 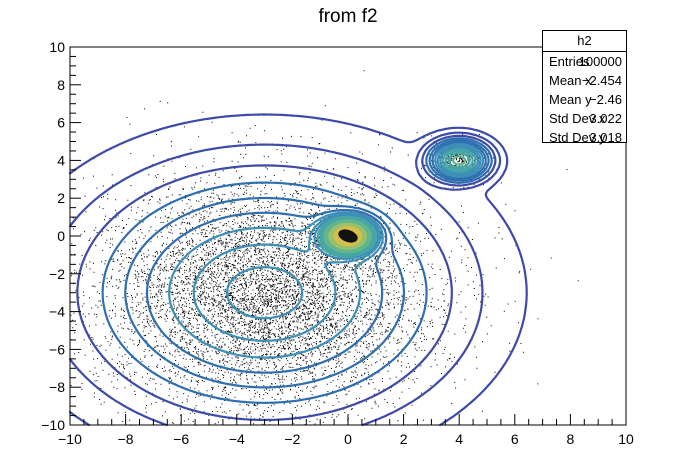 I want to click on y-tick-label: −6, so click(x=57, y=349).